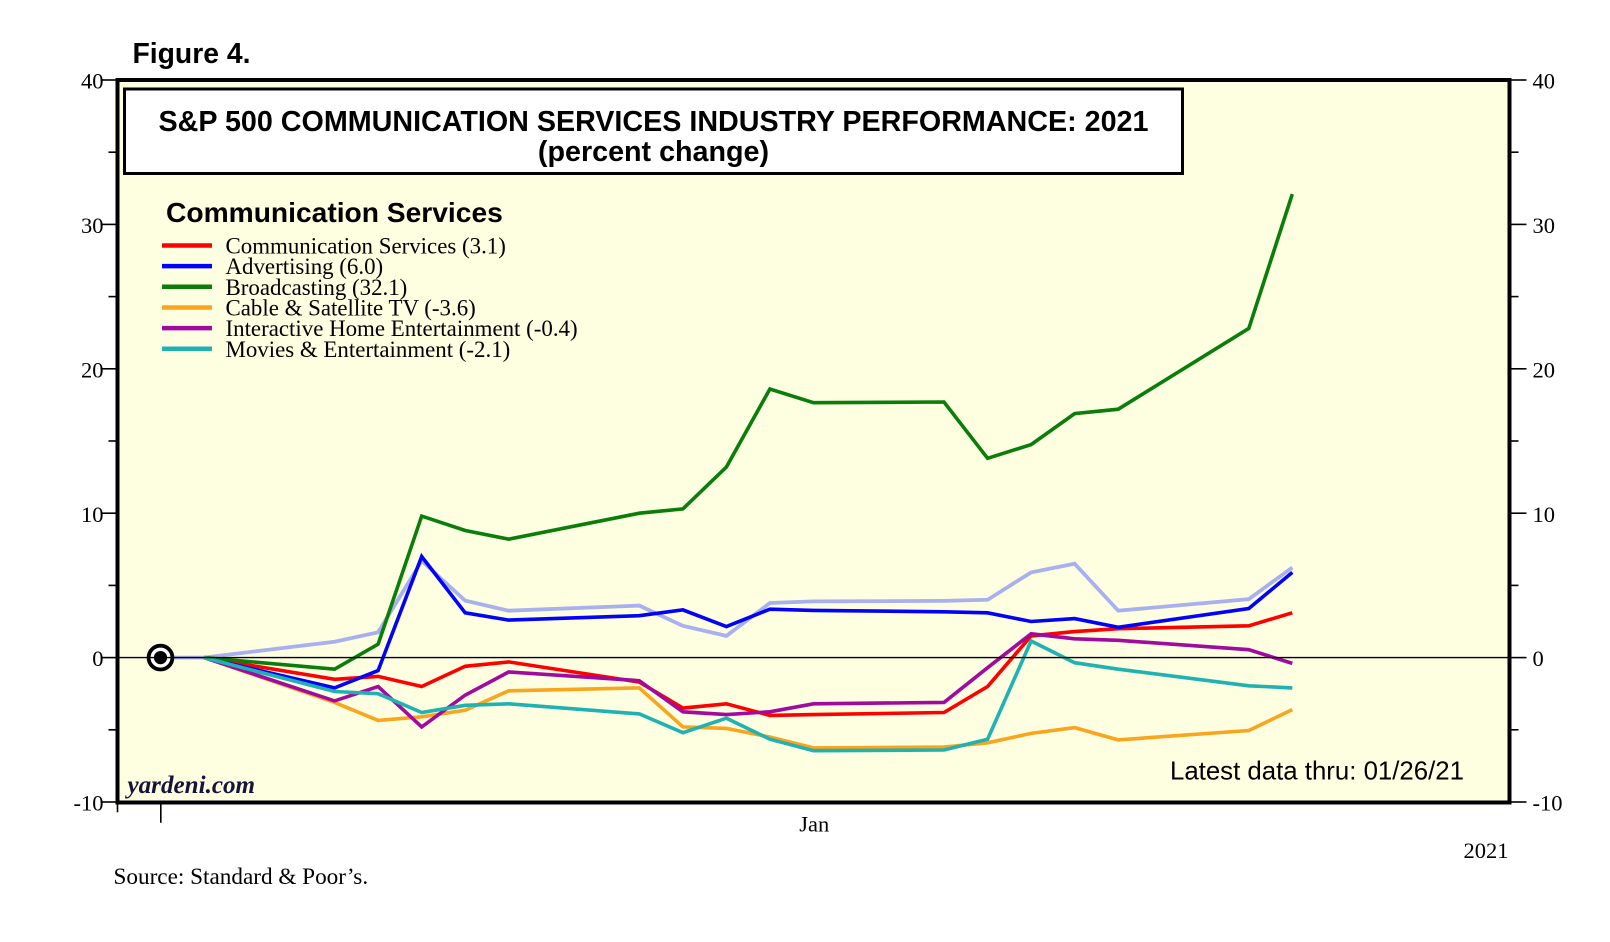 This screenshot has width=1610, height=942. I want to click on svg-text: Broadcasting (32.1), so click(317, 287).